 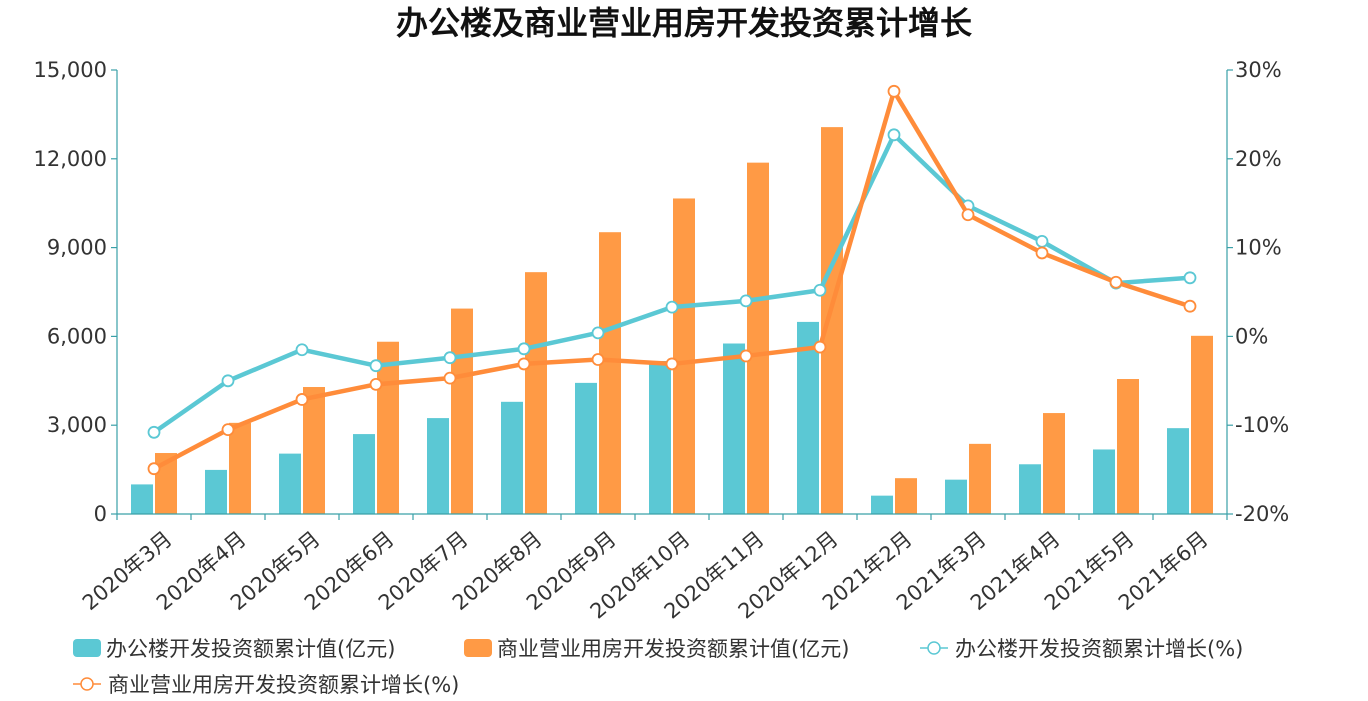 I want to click on right-y-tick-label: -10%, so click(x=1262, y=425).